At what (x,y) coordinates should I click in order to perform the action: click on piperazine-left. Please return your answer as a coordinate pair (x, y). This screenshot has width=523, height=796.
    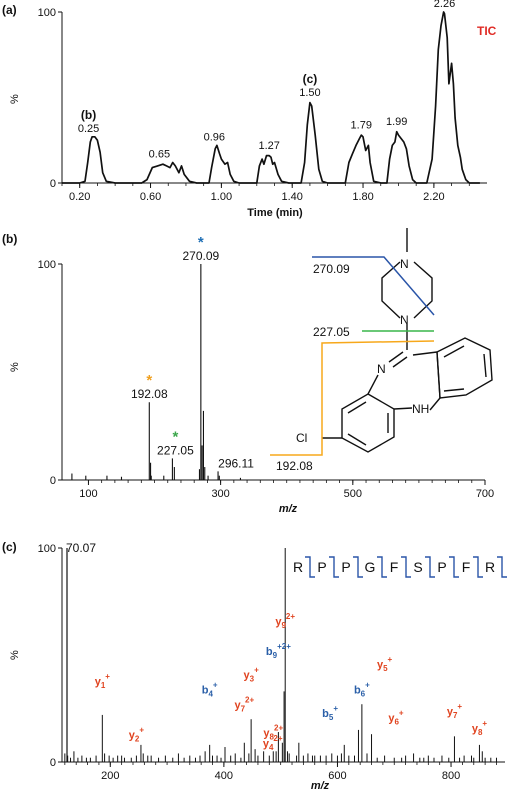
    Looking at the image, I should click on (391, 290).